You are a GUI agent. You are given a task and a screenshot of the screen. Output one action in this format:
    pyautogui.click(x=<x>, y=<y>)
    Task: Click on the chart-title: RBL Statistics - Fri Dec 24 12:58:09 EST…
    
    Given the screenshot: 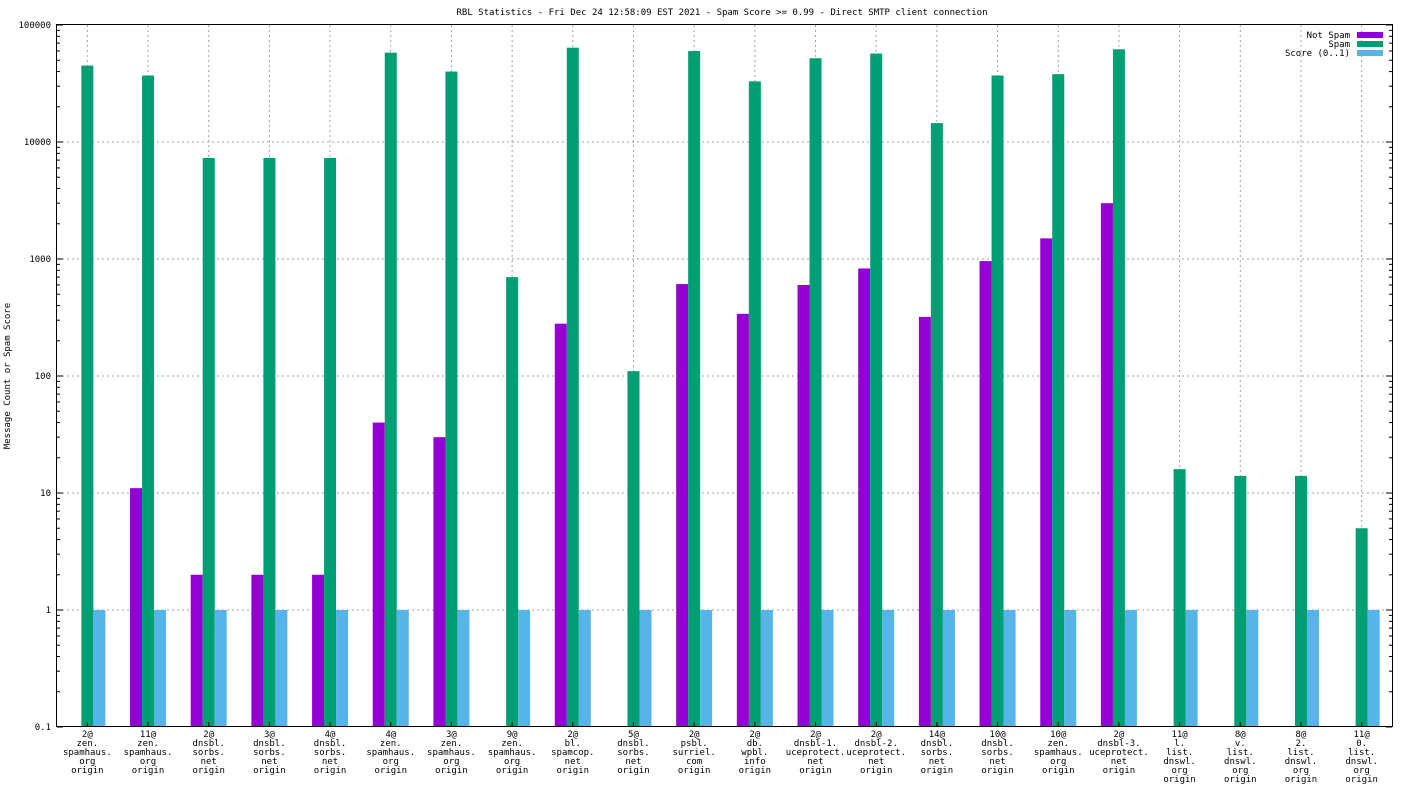 What is the action you would take?
    pyautogui.click(x=721, y=13)
    